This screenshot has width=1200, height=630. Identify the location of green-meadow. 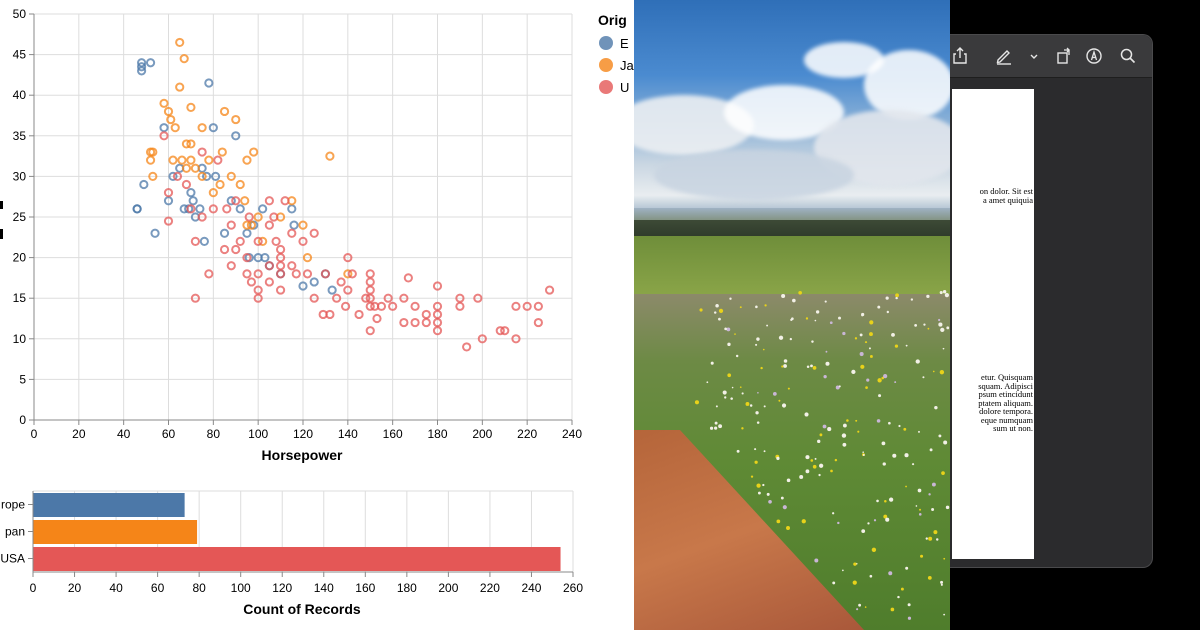
(792, 266).